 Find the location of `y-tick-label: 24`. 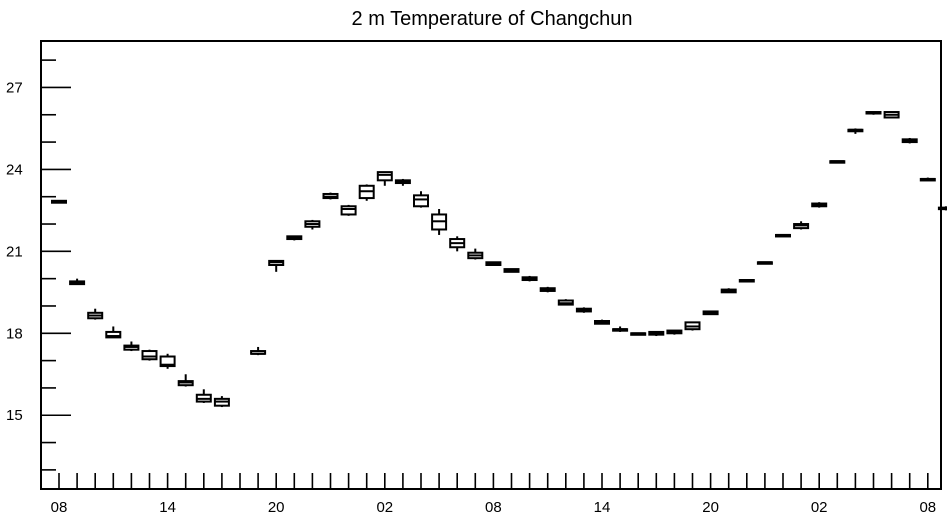

y-tick-label: 24 is located at coordinates (14, 169).